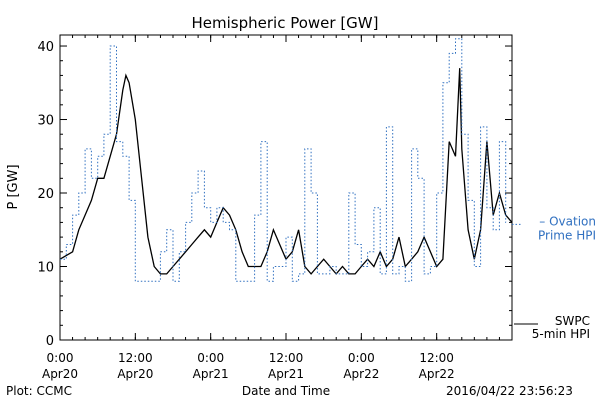  Describe the element at coordinates (285, 23) in the screenshot. I see `chart-title: Hemispheric Power [GW]` at that location.